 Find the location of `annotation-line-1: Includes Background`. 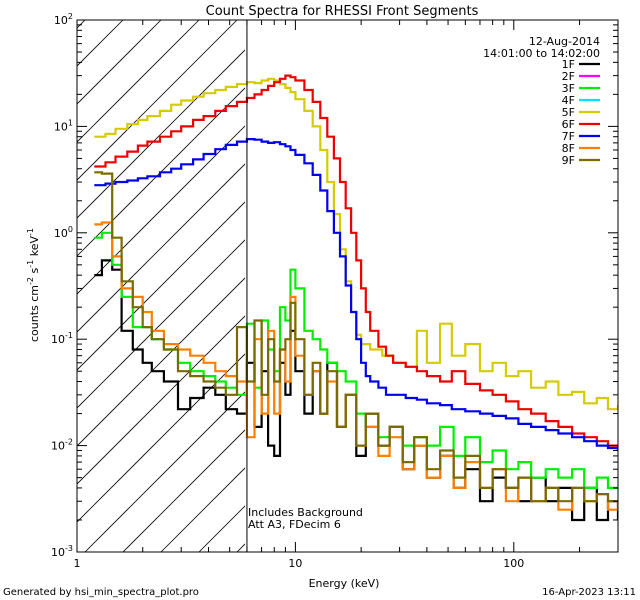

annotation-line-1: Includes Background is located at coordinates (305, 512).